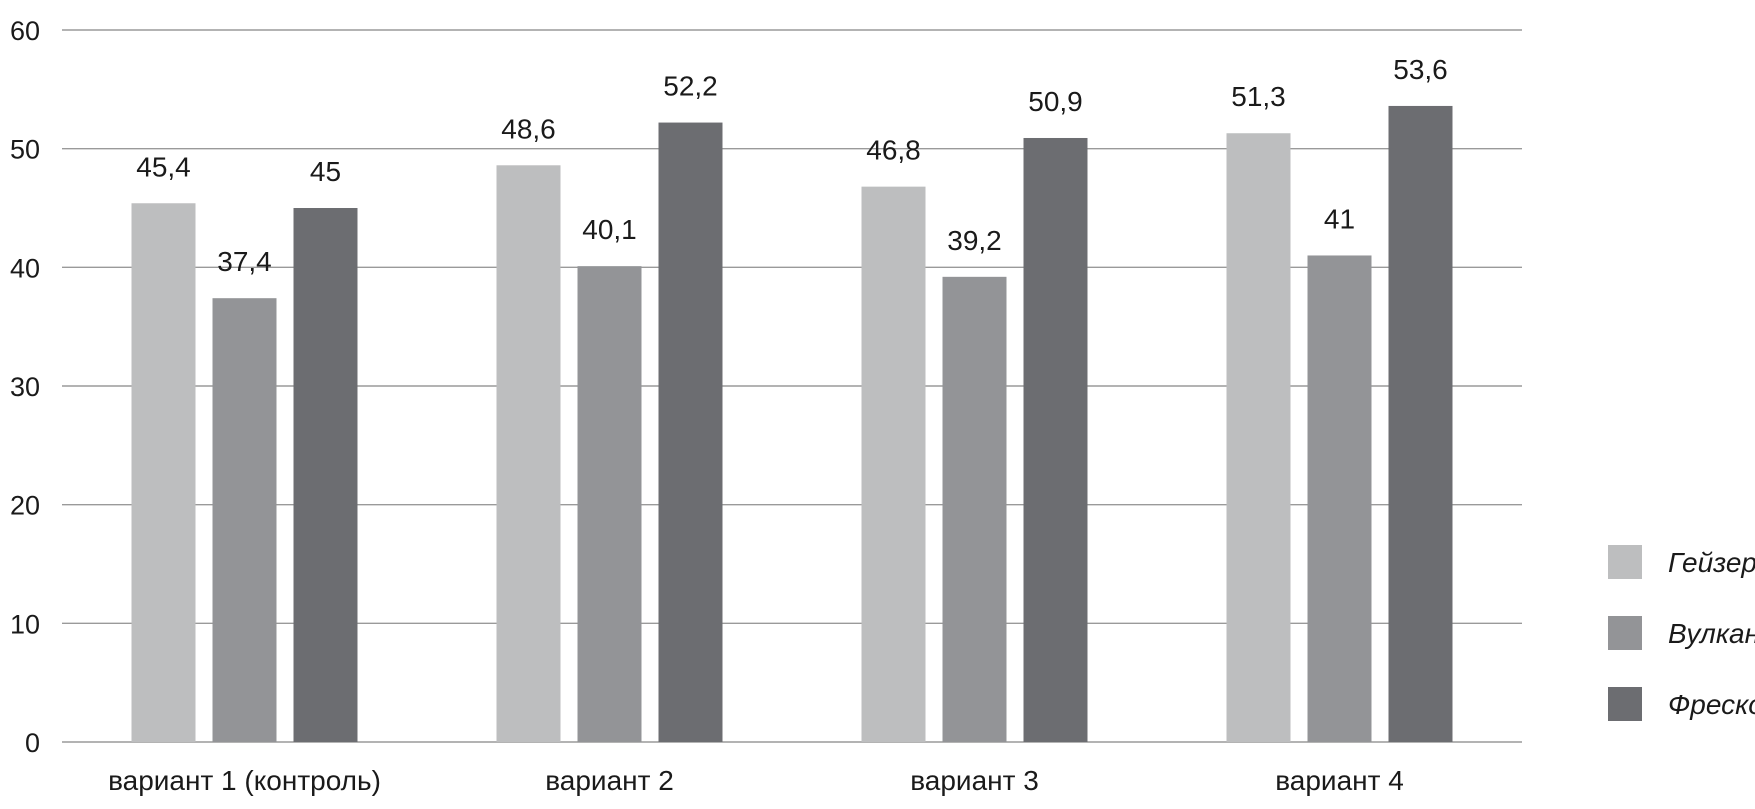  I want to click on y-tick-label: 20, so click(25, 506).